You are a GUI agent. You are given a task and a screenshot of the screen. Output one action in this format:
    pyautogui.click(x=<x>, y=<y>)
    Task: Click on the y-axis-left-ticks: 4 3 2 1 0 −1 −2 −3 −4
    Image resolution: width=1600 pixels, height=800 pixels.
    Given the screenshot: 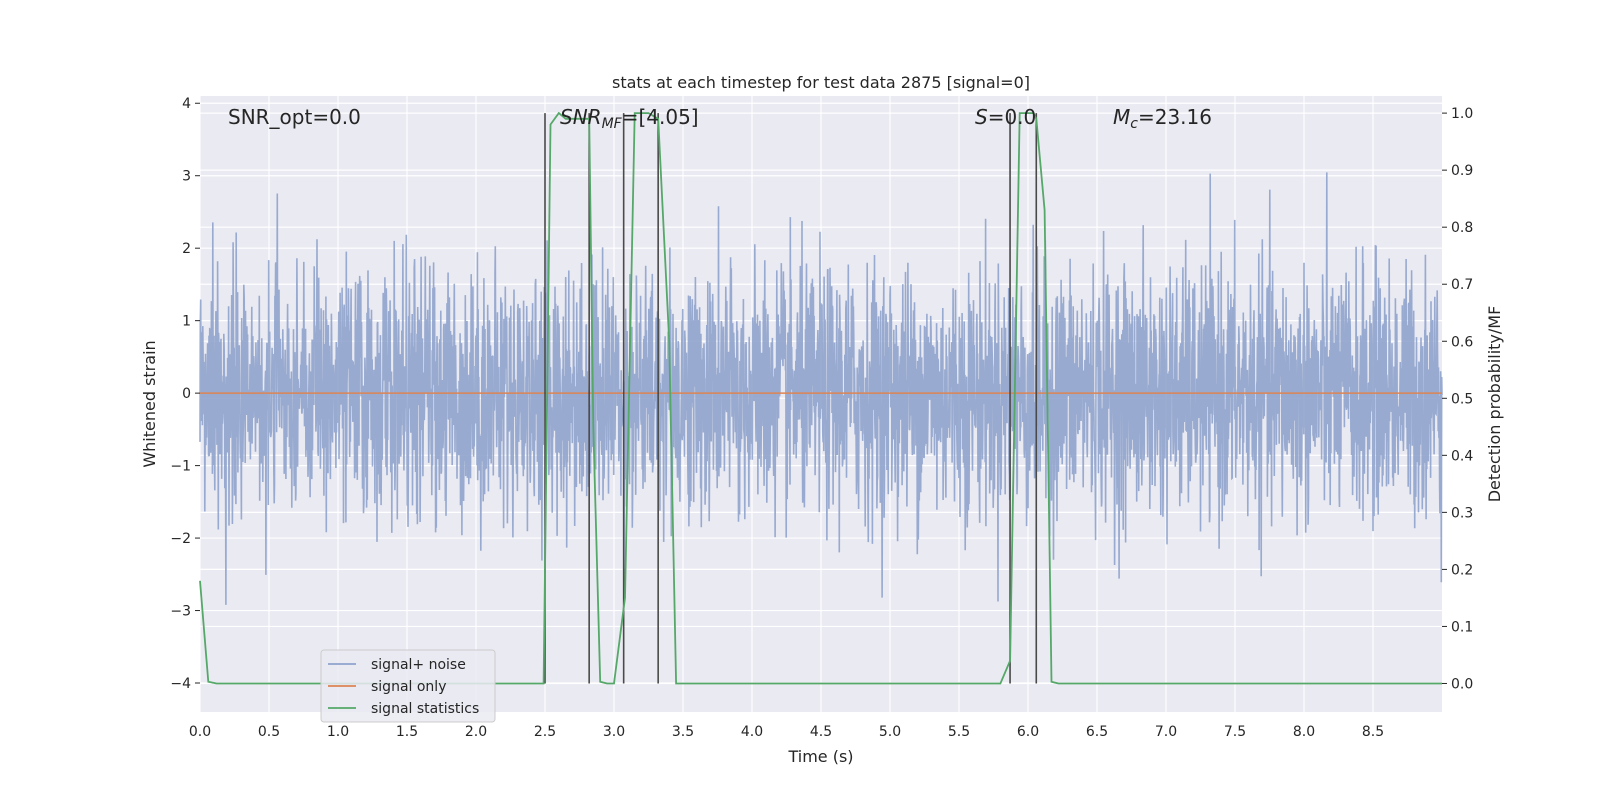 What is the action you would take?
    pyautogui.click(x=185, y=394)
    